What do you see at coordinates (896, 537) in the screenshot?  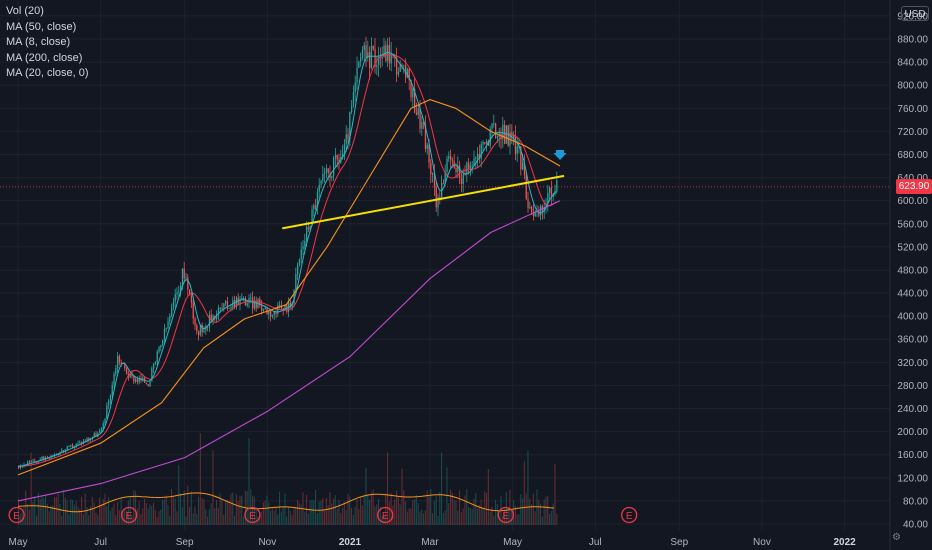 I see `gear-icon: ⚙` at bounding box center [896, 537].